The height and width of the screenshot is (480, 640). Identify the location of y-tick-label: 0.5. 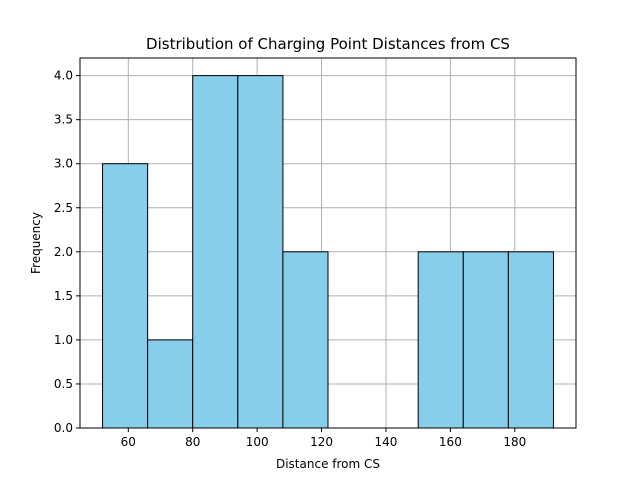
(63, 384).